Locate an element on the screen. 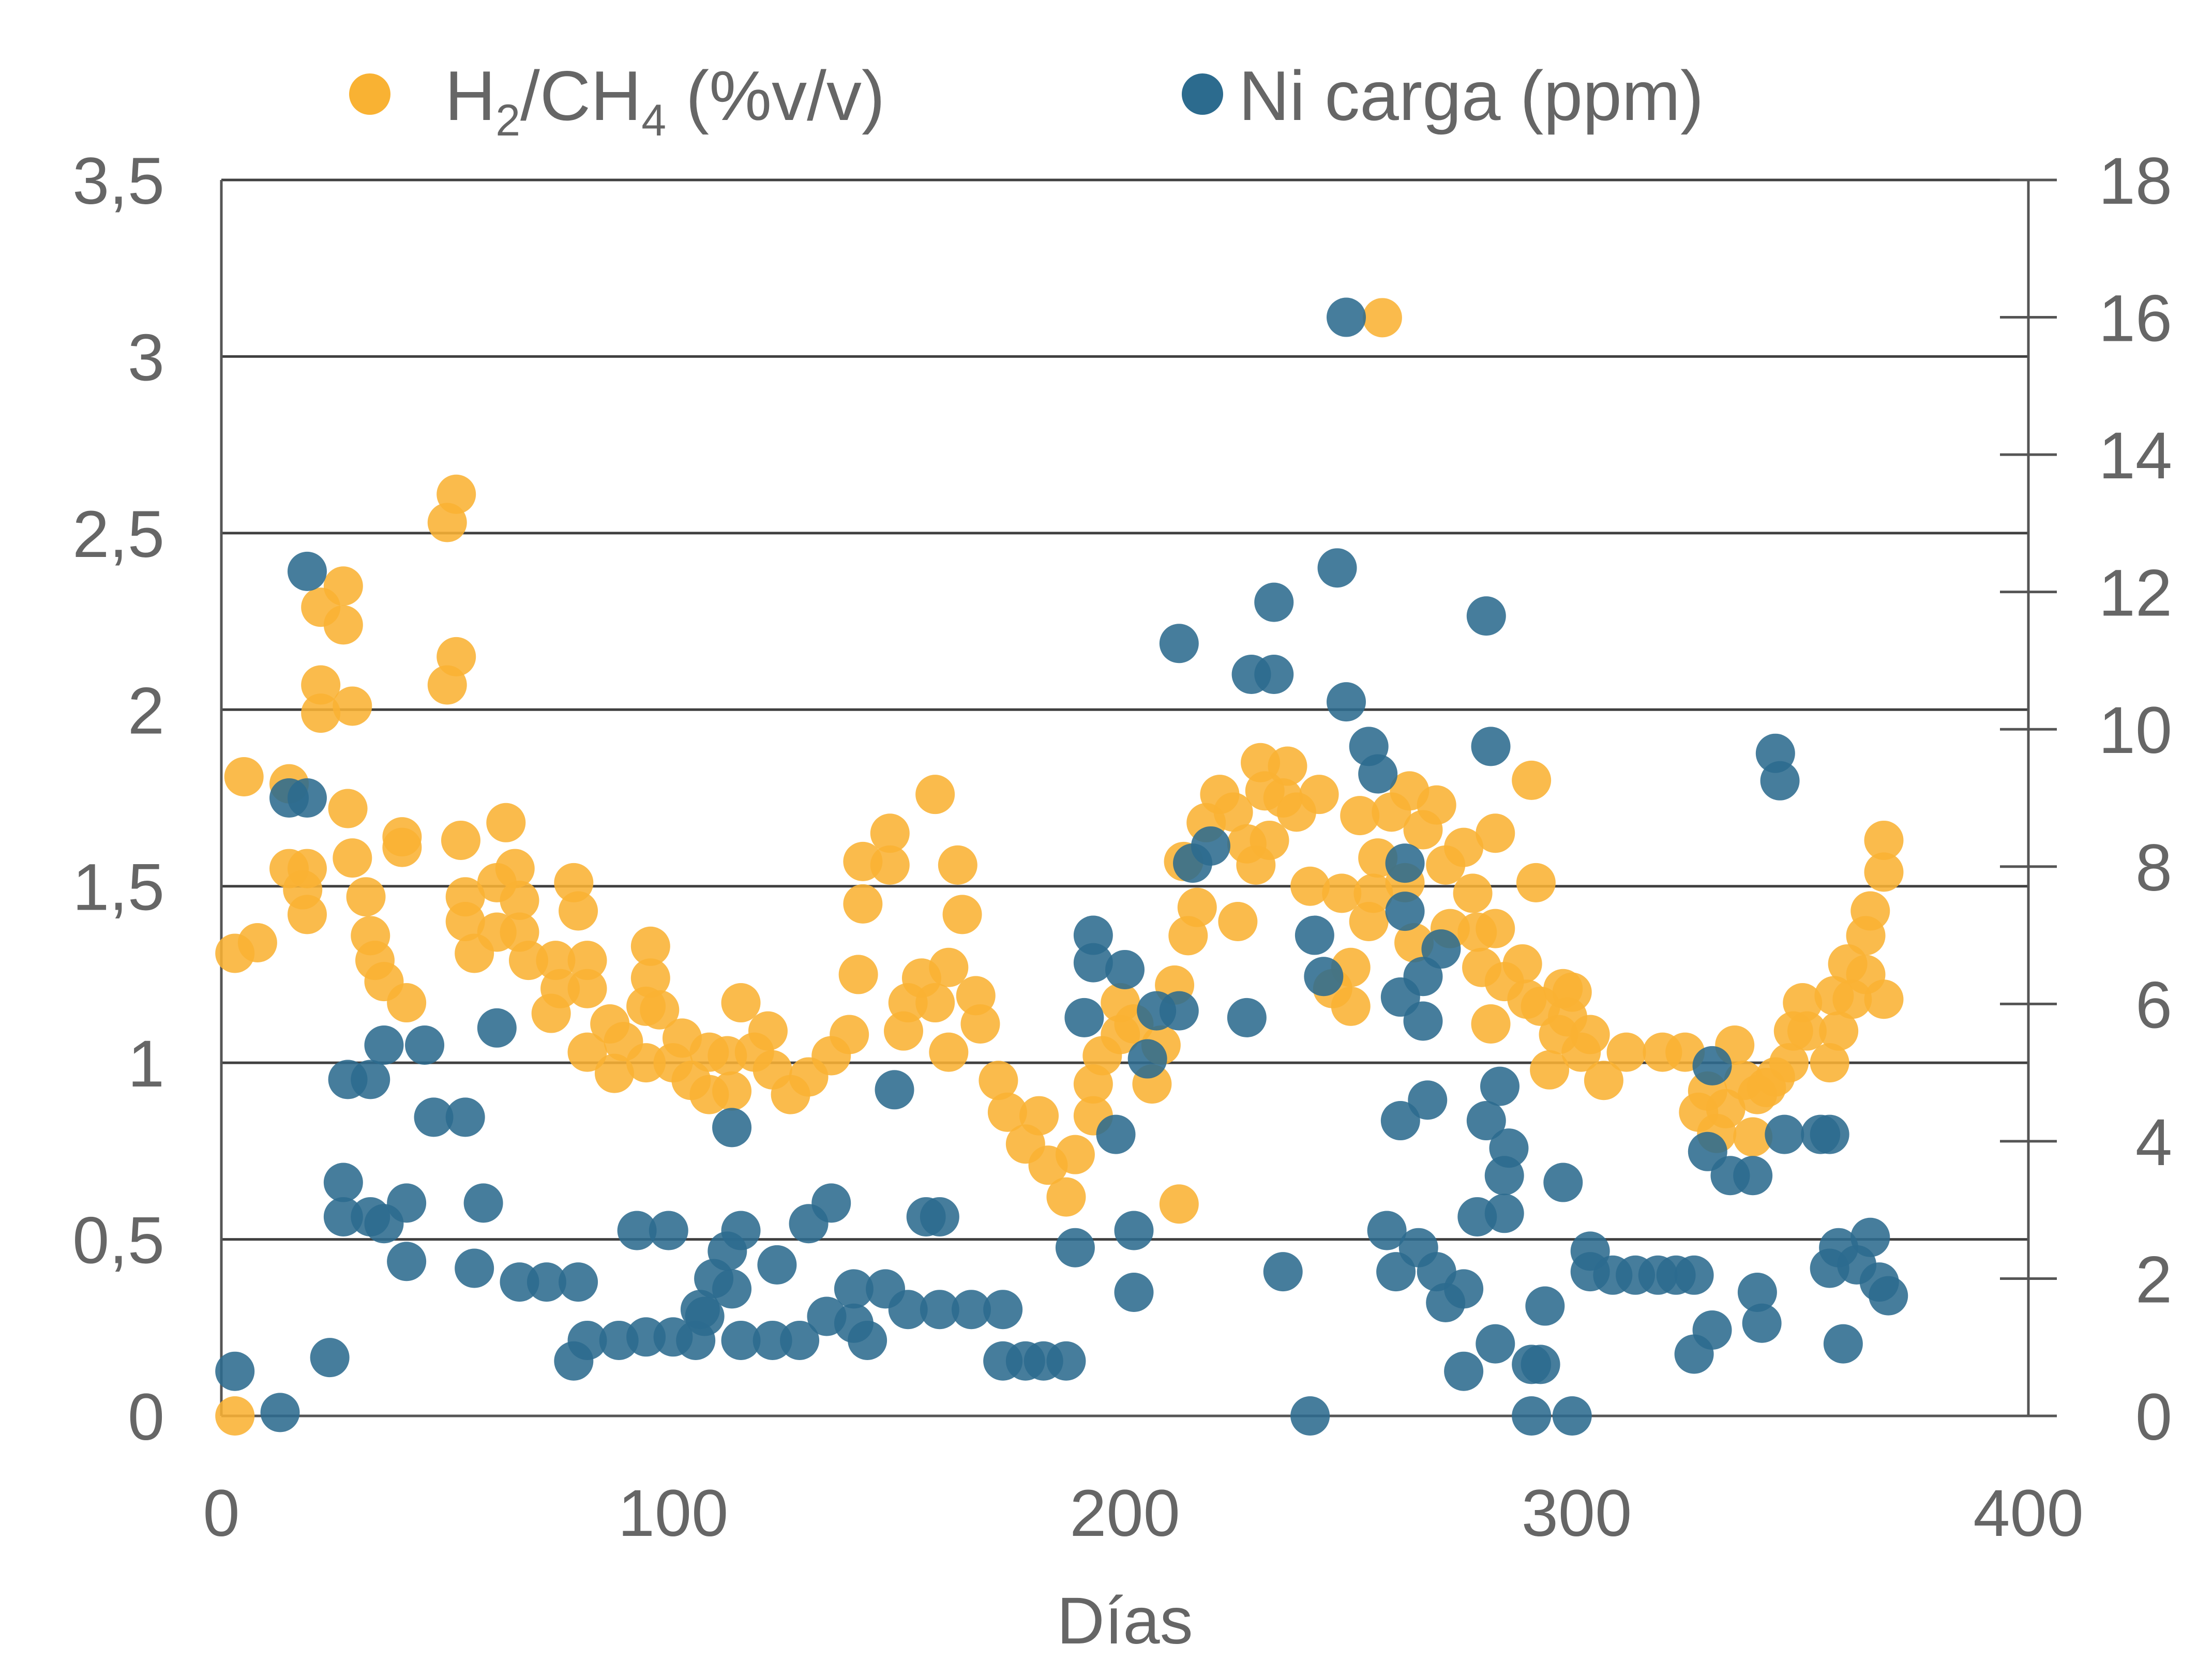 The width and height of the screenshot is (2212, 1675). y-right-tick-label: 2 is located at coordinates (2153, 1280).